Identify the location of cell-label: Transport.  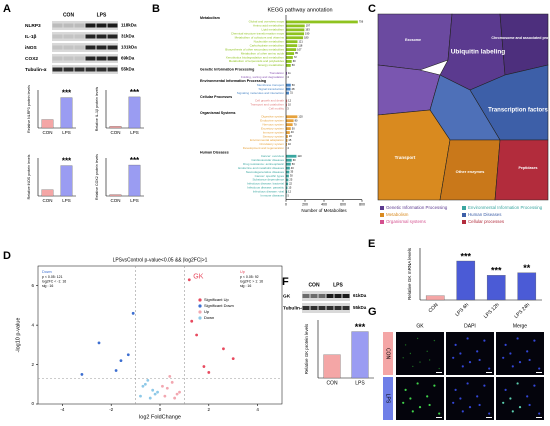
(405, 157).